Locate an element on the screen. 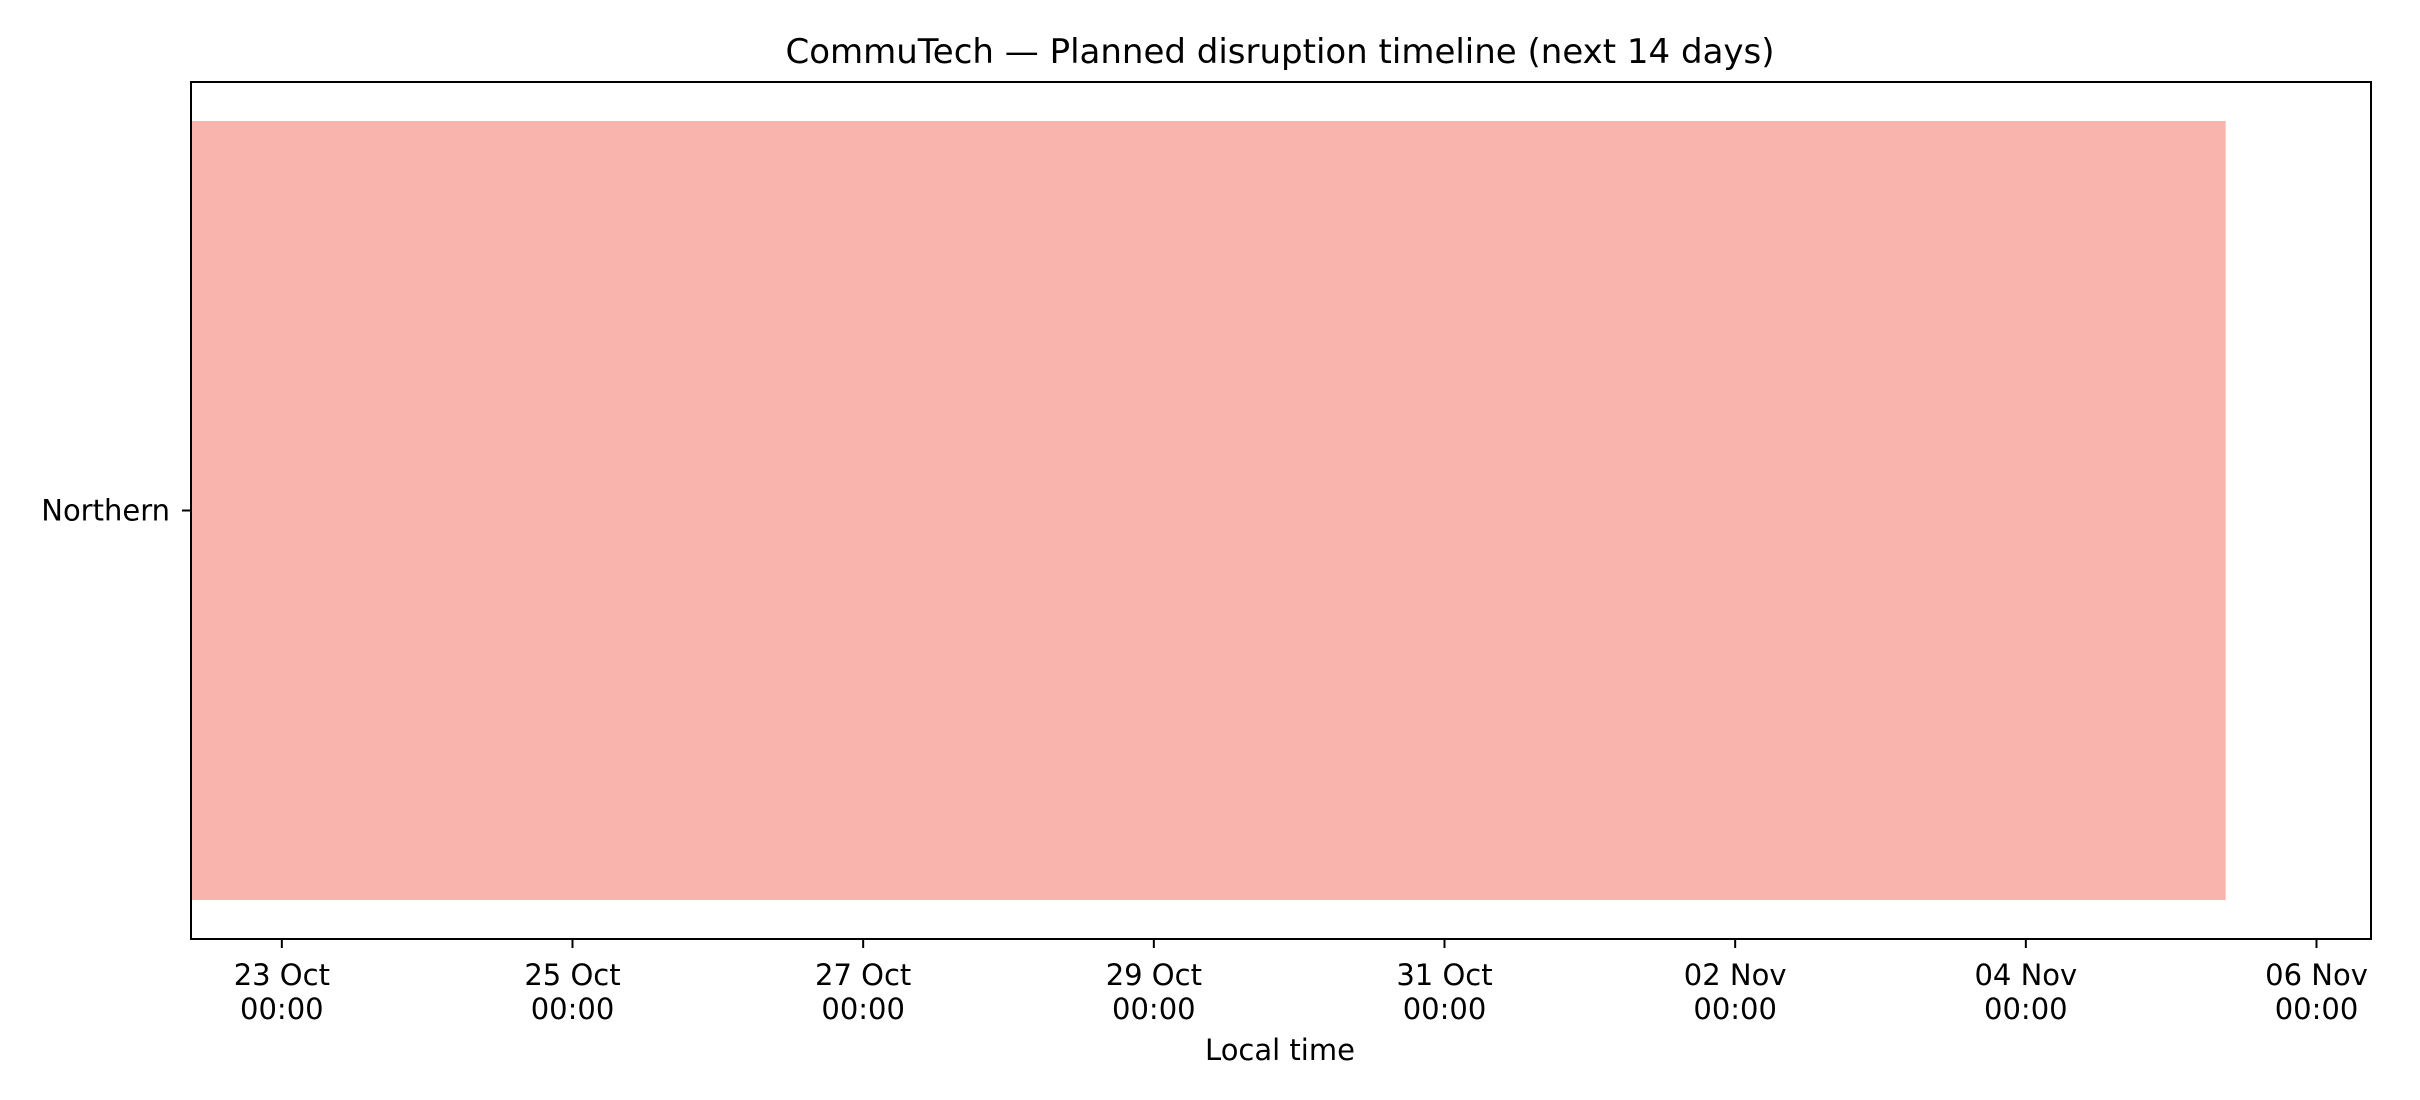  y-tick-label: Northern is located at coordinates (105, 511).